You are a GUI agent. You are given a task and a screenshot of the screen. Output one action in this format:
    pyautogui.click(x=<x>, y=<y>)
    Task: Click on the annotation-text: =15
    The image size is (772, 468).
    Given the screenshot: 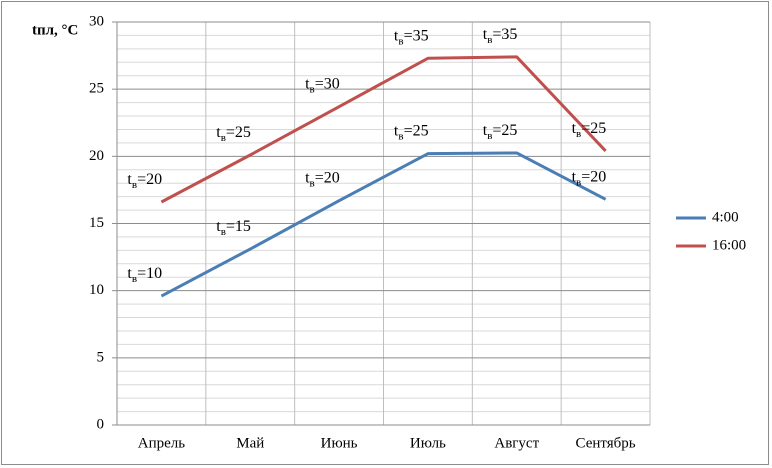 What is the action you would take?
    pyautogui.click(x=238, y=226)
    